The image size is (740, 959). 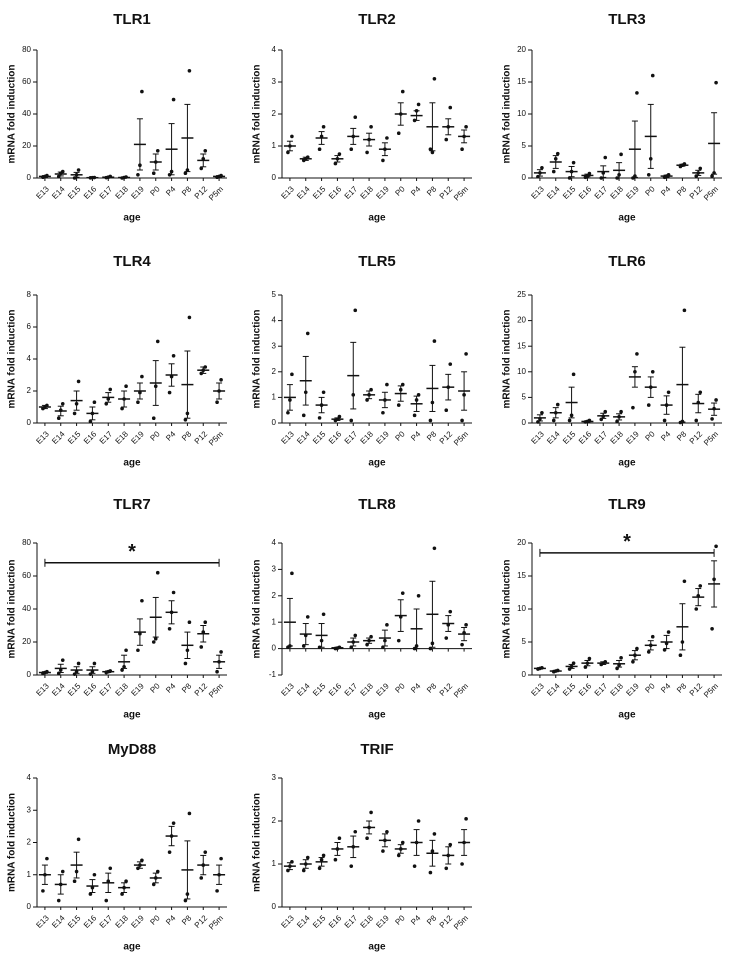 What do you see at coordinates (132, 552) in the screenshot?
I see `significance-star: *` at bounding box center [132, 552].